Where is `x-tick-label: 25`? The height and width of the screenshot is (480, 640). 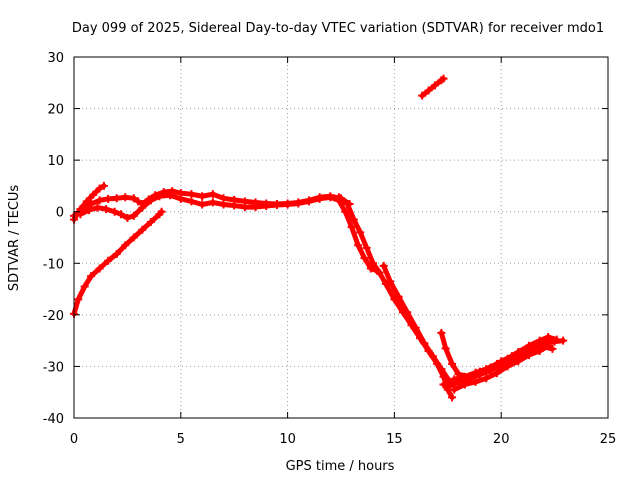
x-tick-label: 25 is located at coordinates (608, 439).